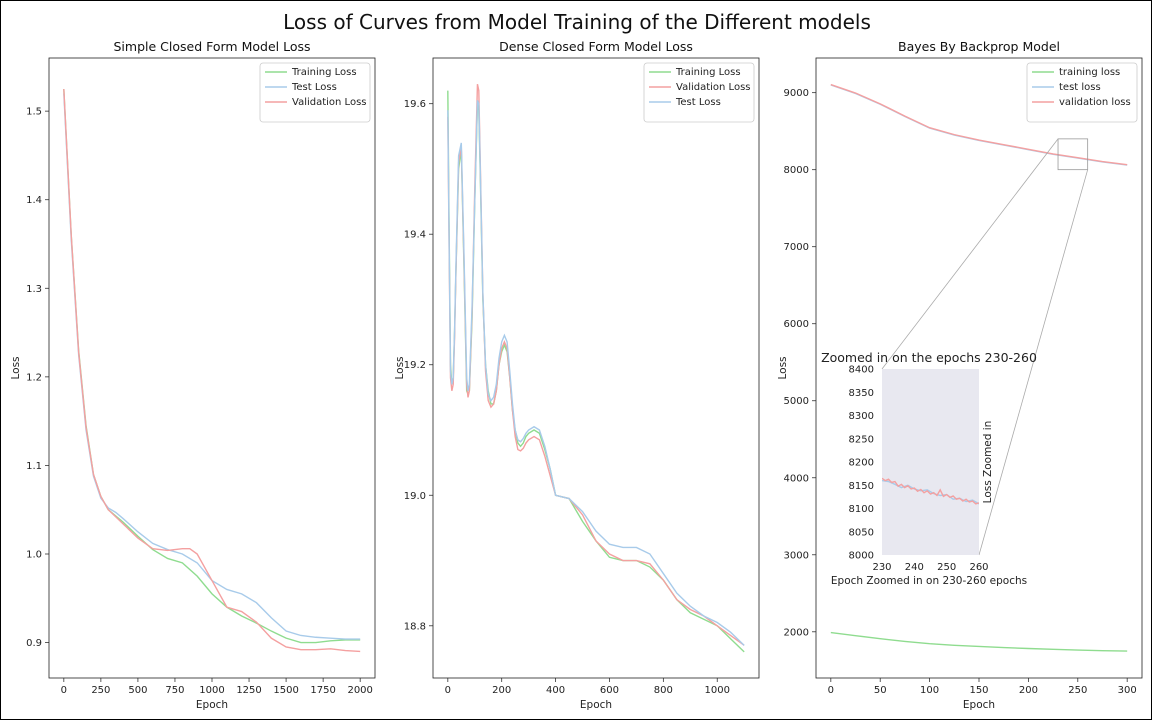 Image resolution: width=1152 pixels, height=720 pixels. I want to click on x-tick-label: 260, so click(978, 567).